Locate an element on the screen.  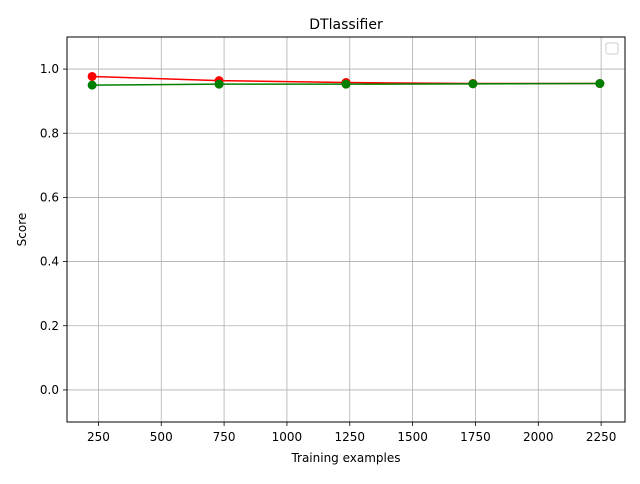
y-tick-label: 1.0 is located at coordinates (49, 69).